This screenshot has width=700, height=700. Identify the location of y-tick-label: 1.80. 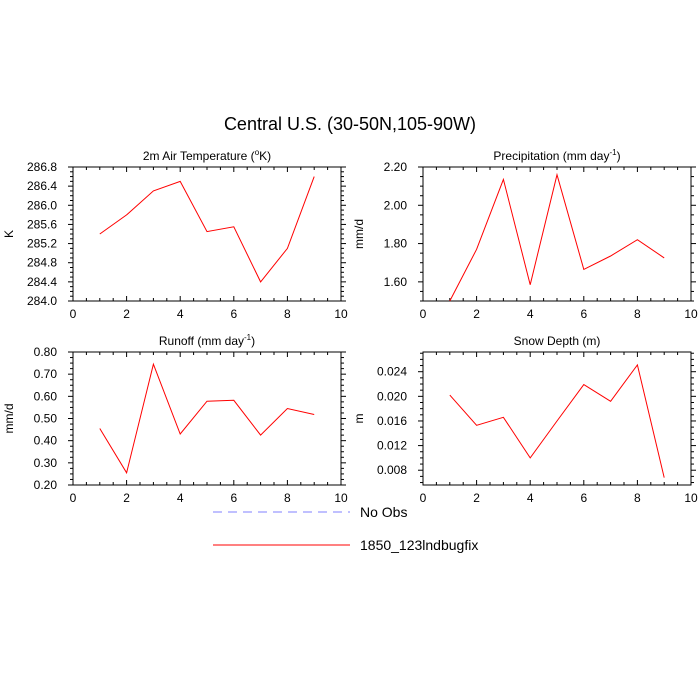
(396, 244).